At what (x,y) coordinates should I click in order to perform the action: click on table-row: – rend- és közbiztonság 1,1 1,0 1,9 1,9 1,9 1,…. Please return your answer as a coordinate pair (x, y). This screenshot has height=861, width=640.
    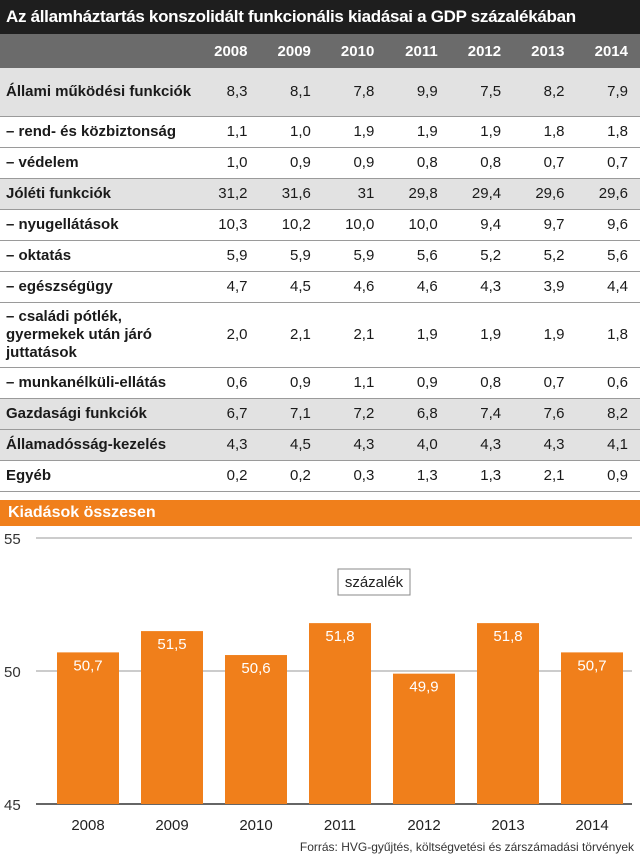
    Looking at the image, I should click on (320, 132).